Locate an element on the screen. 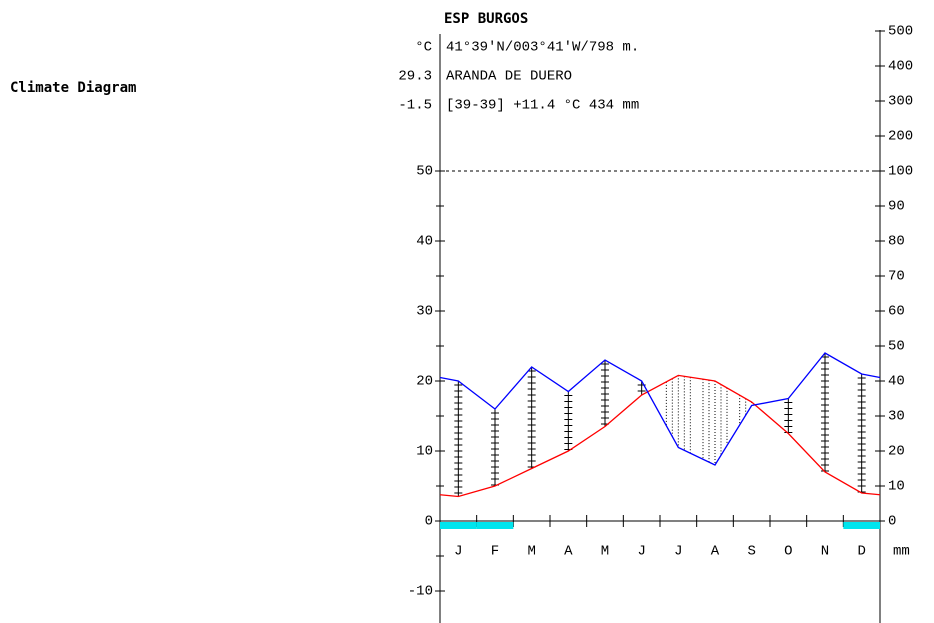  x-tick-label: N is located at coordinates (825, 552).